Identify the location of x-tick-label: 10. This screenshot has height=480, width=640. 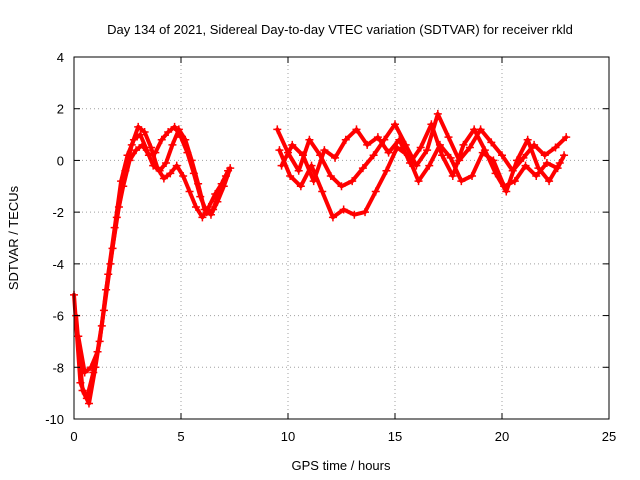
(288, 436).